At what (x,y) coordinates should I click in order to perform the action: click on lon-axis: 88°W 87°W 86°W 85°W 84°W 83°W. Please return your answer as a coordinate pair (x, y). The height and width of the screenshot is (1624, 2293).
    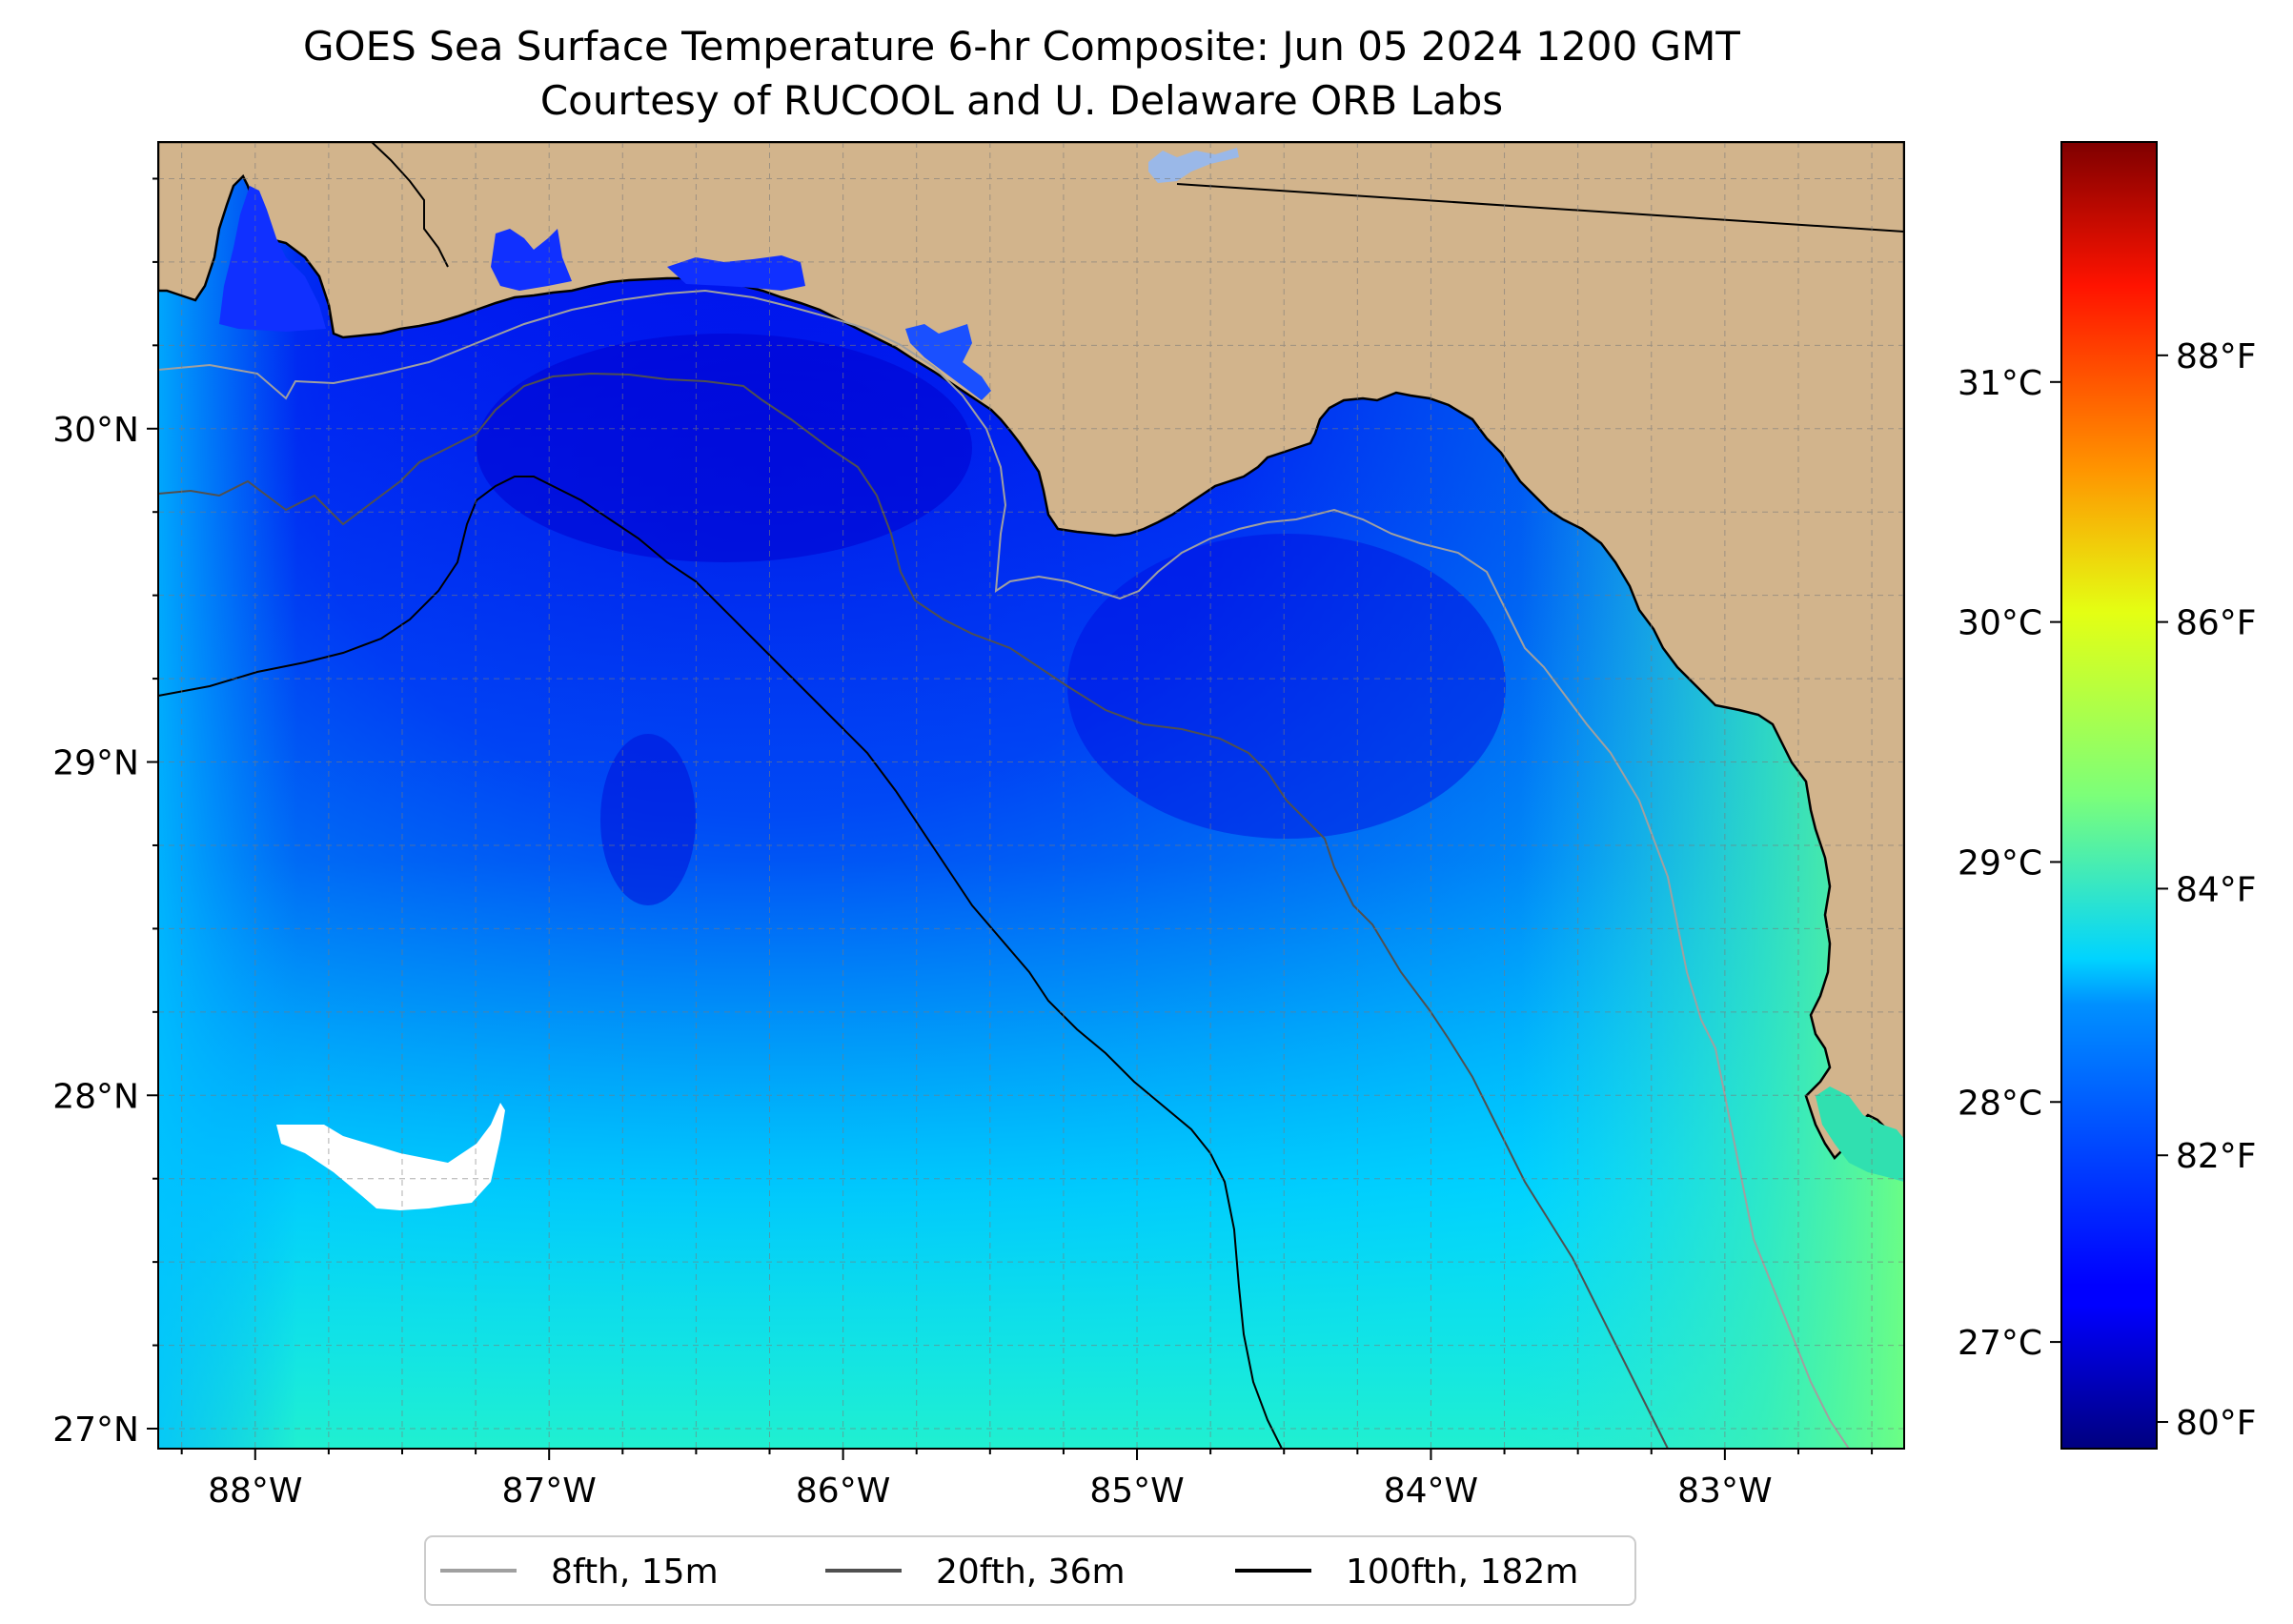
    Looking at the image, I should click on (1027, 1480).